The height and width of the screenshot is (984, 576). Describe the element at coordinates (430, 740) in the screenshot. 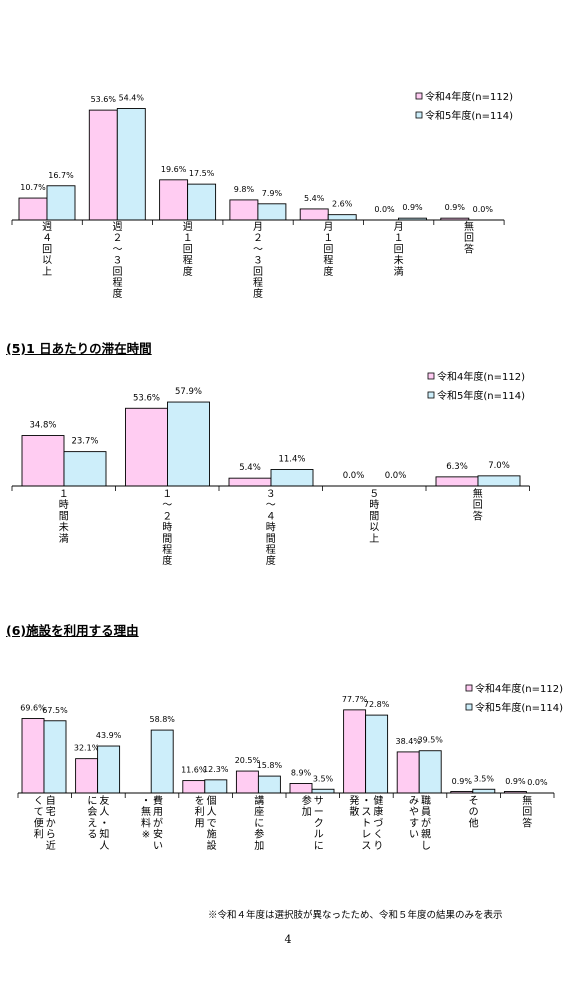

I see `data-label: 39.5%` at that location.